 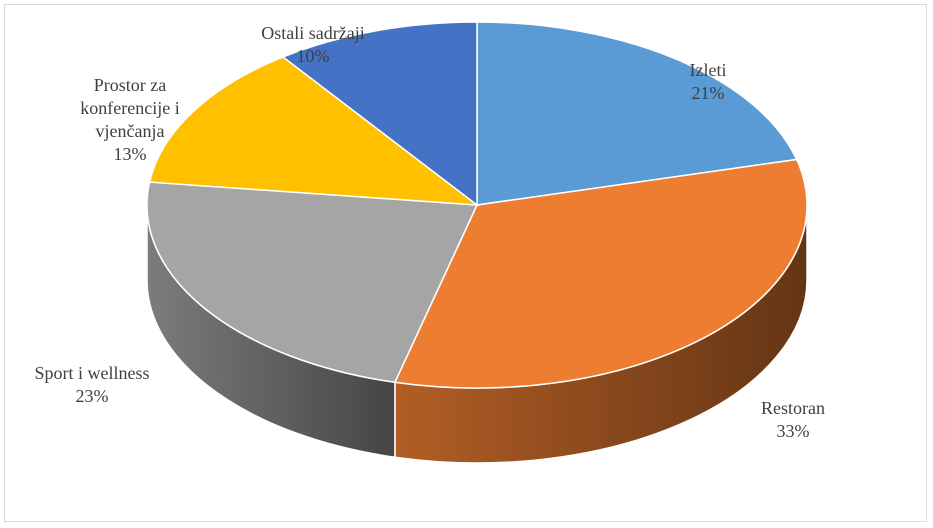 What do you see at coordinates (793, 431) in the screenshot?
I see `value-label: 33%` at bounding box center [793, 431].